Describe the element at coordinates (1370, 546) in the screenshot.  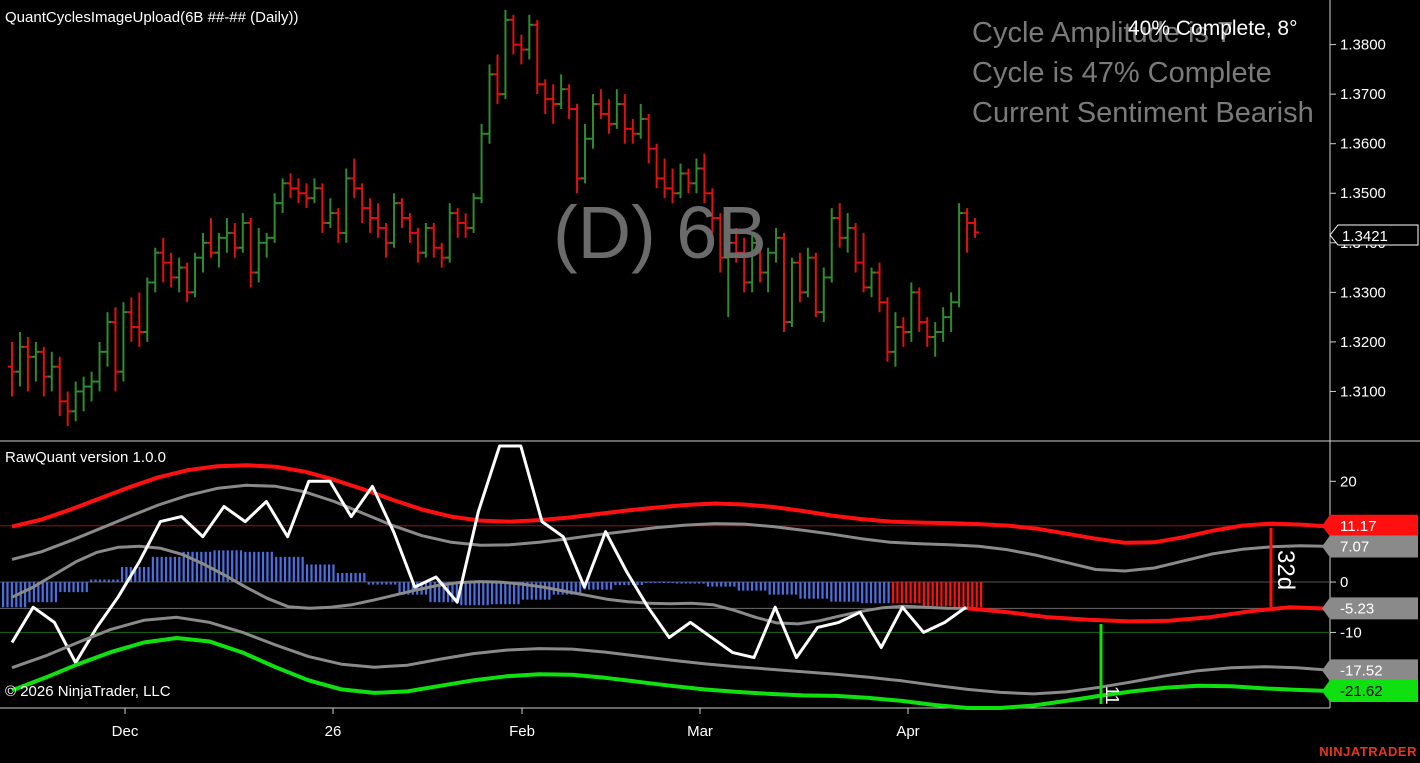
I see `indicator-value-tag: 7.07` at that location.